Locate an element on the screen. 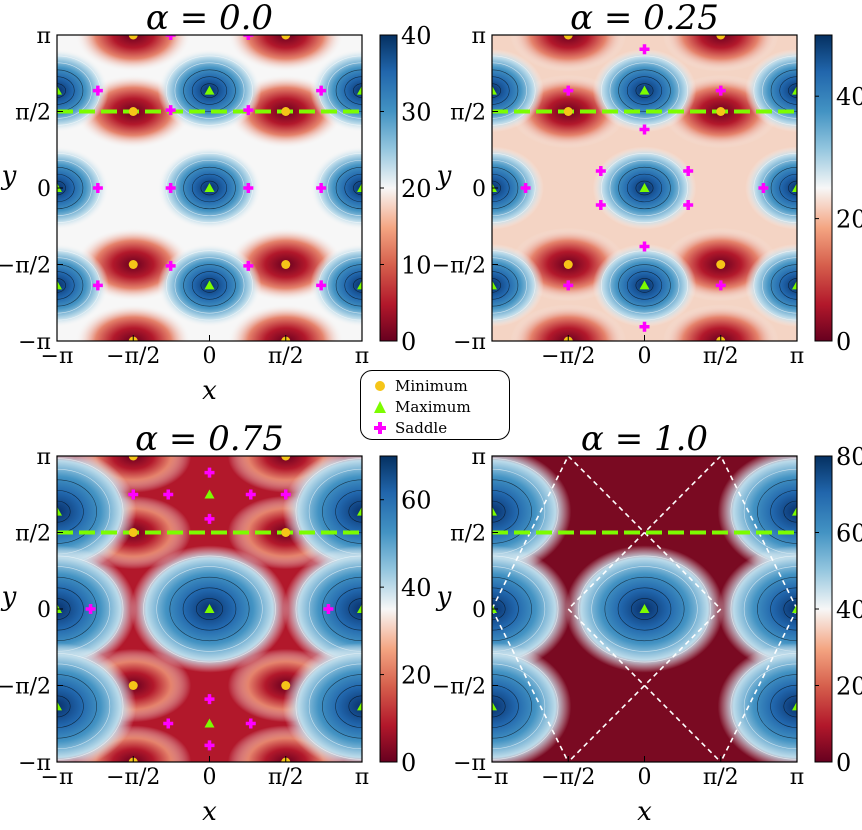 The height and width of the screenshot is (830, 862). y-tick-label: 0 is located at coordinates (479, 189).